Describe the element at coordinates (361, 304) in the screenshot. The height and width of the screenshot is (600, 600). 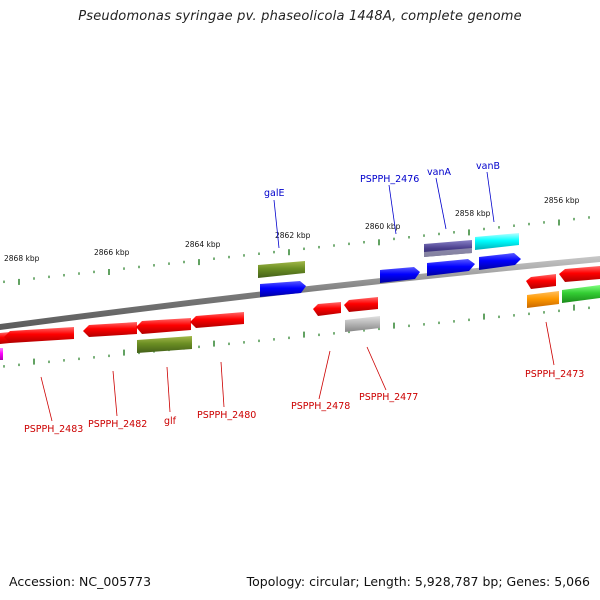
I see `gene-red-small` at that location.